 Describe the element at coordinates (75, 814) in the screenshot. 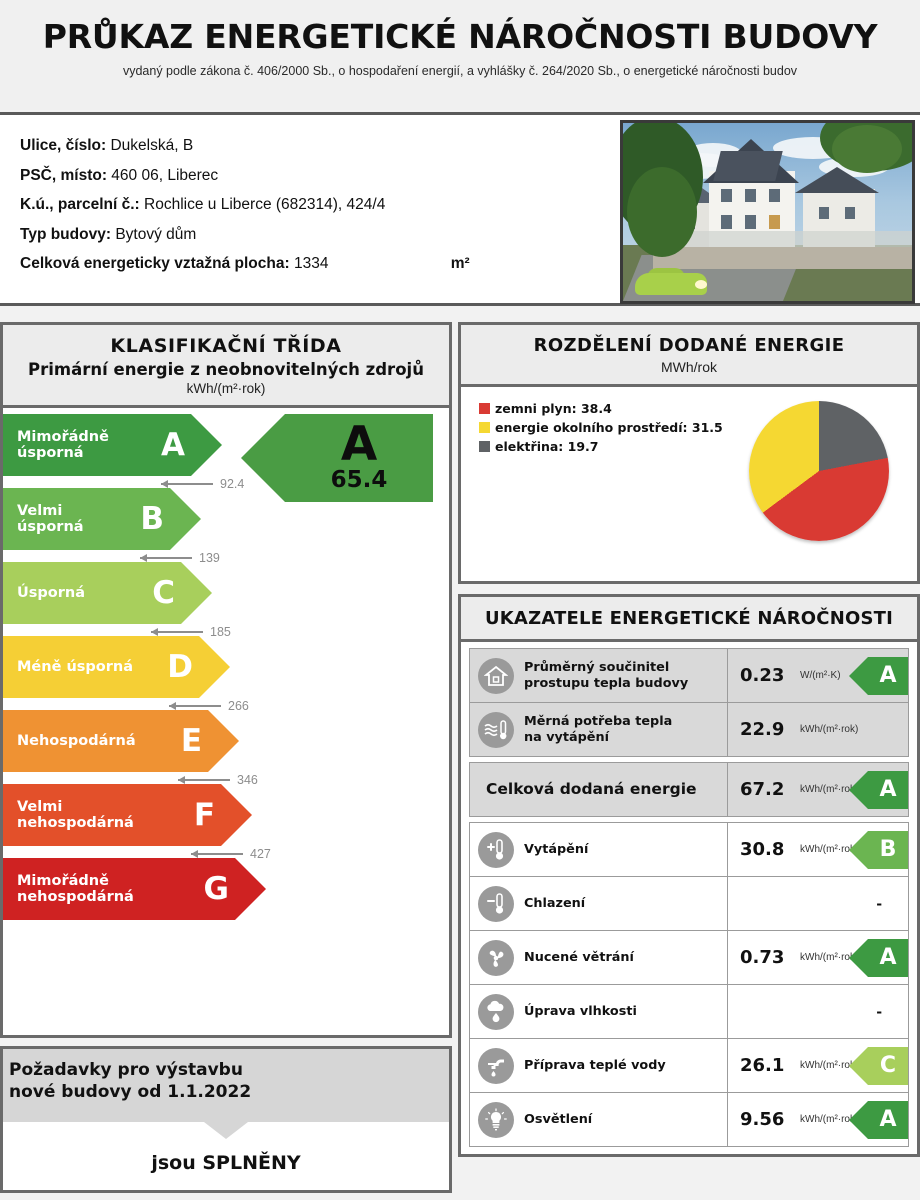

I see `band-label: Velmi nehospodárná` at that location.